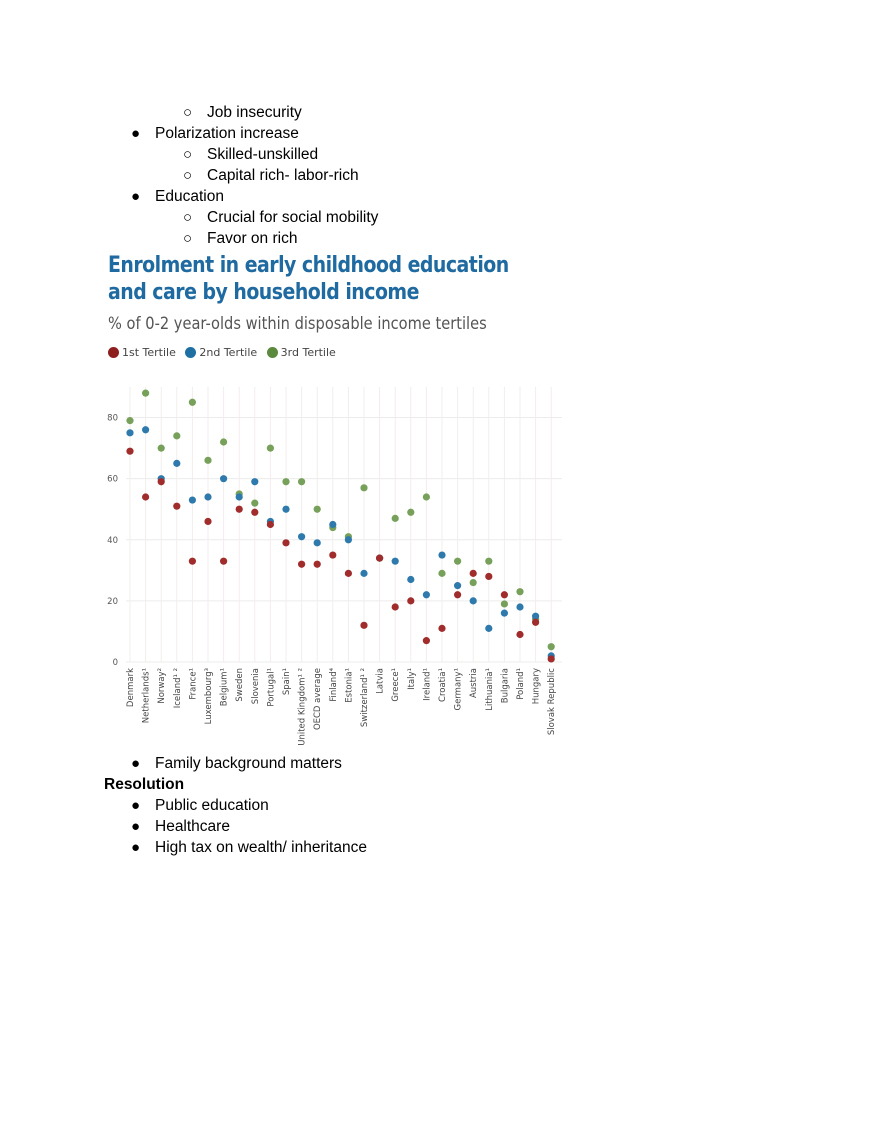 The height and width of the screenshot is (1139, 880). What do you see at coordinates (144, 784) in the screenshot?
I see `section-heading-resolution: Resolution` at bounding box center [144, 784].